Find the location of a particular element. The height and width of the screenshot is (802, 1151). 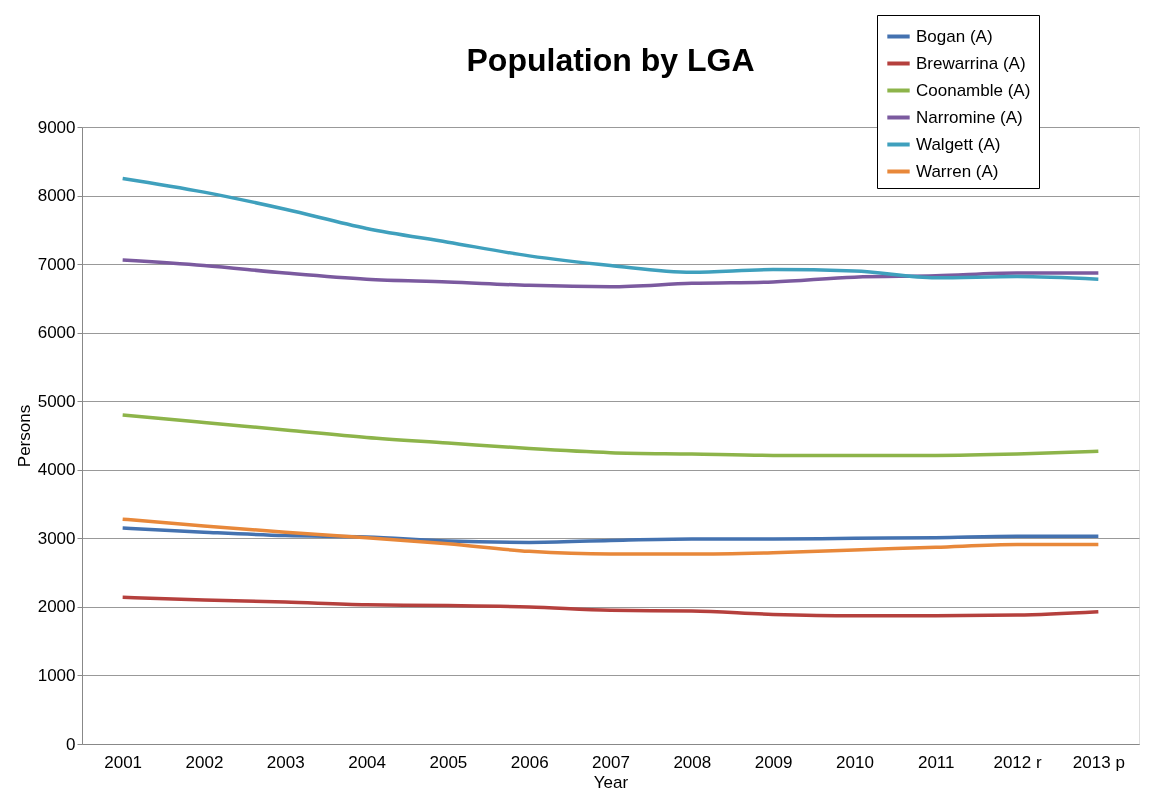

y-tick-label: 4000 is located at coordinates (56, 470).